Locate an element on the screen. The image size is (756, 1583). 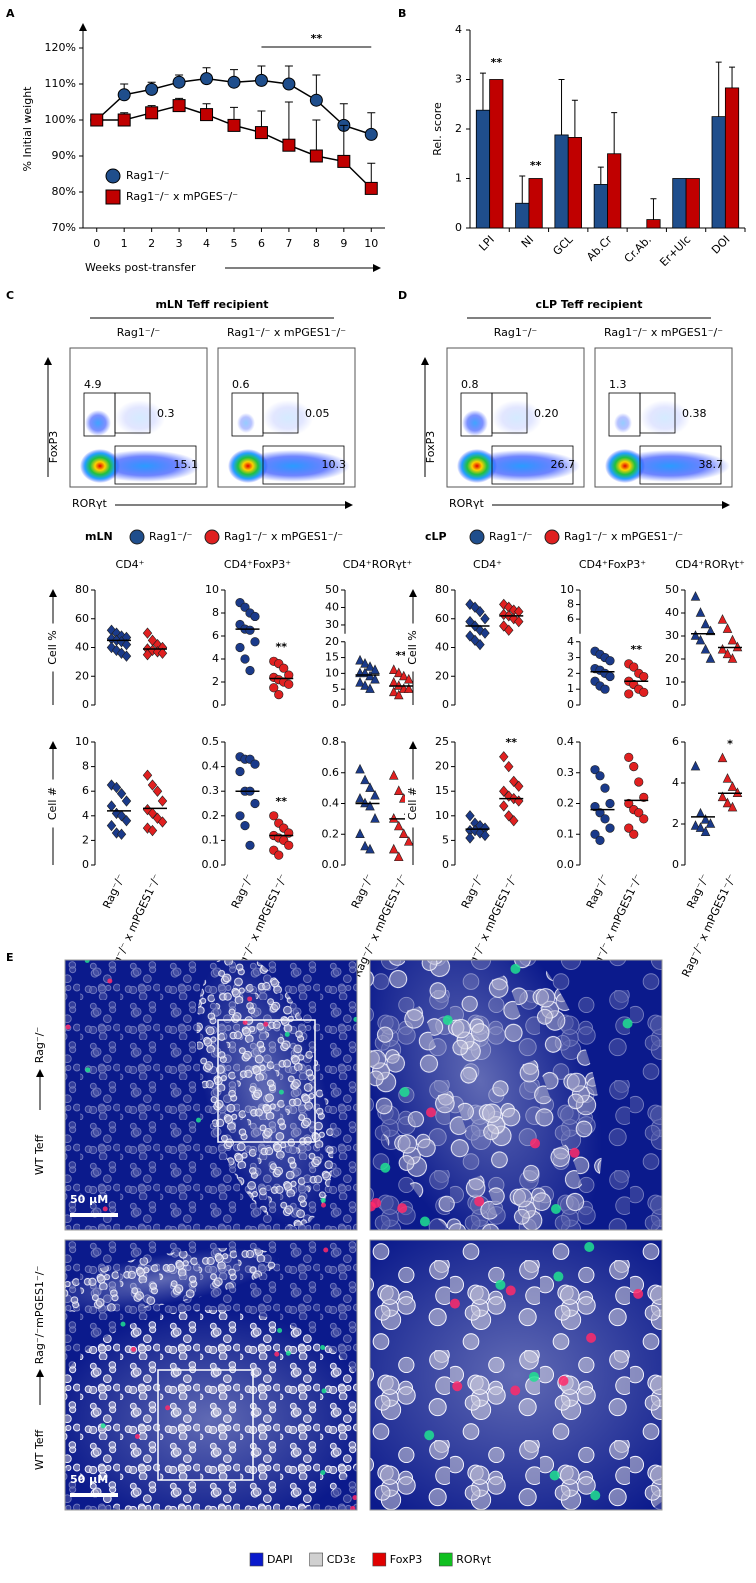
inset-box is located at coordinates (205, 1425).